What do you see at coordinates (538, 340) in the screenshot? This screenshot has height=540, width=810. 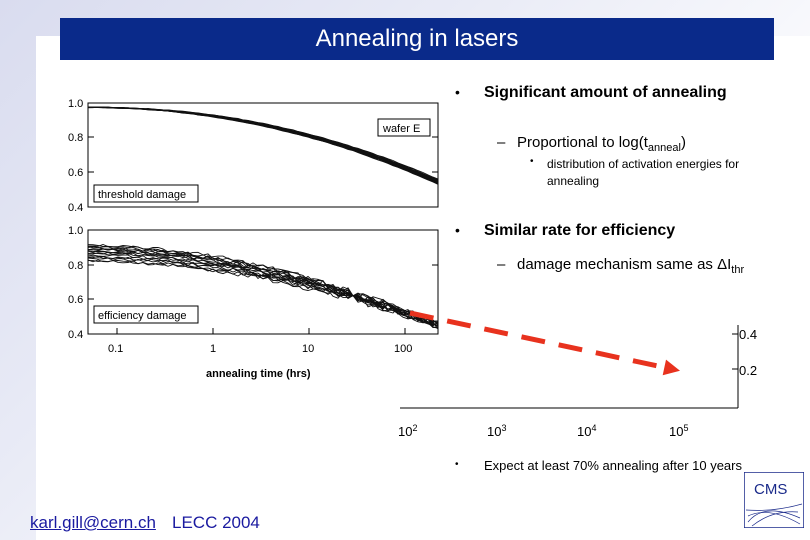 I see `projection-line` at bounding box center [538, 340].